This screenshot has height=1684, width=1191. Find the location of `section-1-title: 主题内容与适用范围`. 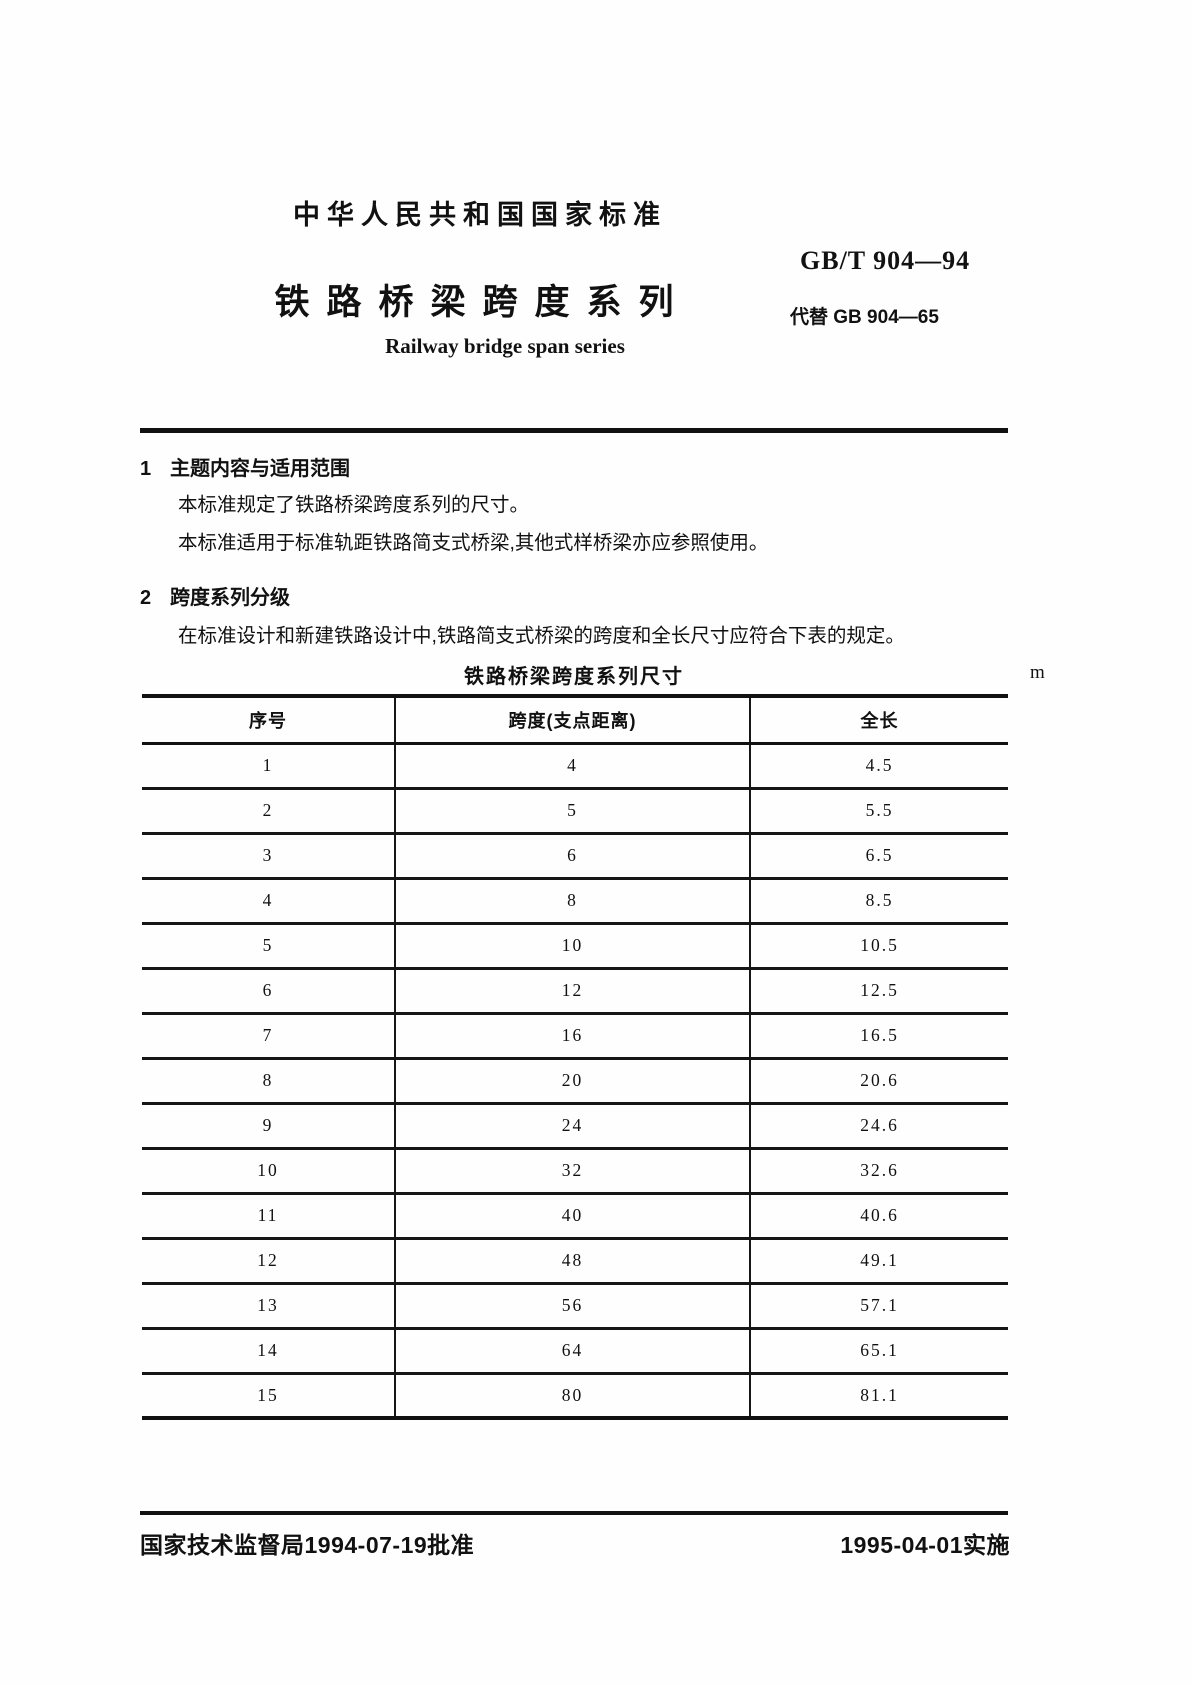

section-1-title: 主题内容与适用范围 is located at coordinates (260, 469).